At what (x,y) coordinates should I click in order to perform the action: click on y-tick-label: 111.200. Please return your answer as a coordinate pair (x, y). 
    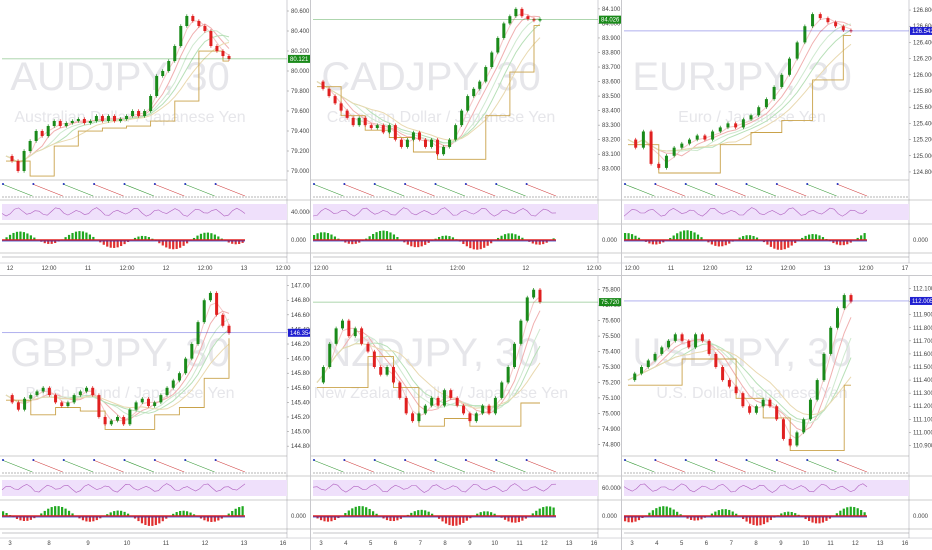
    Looking at the image, I should click on (922, 407).